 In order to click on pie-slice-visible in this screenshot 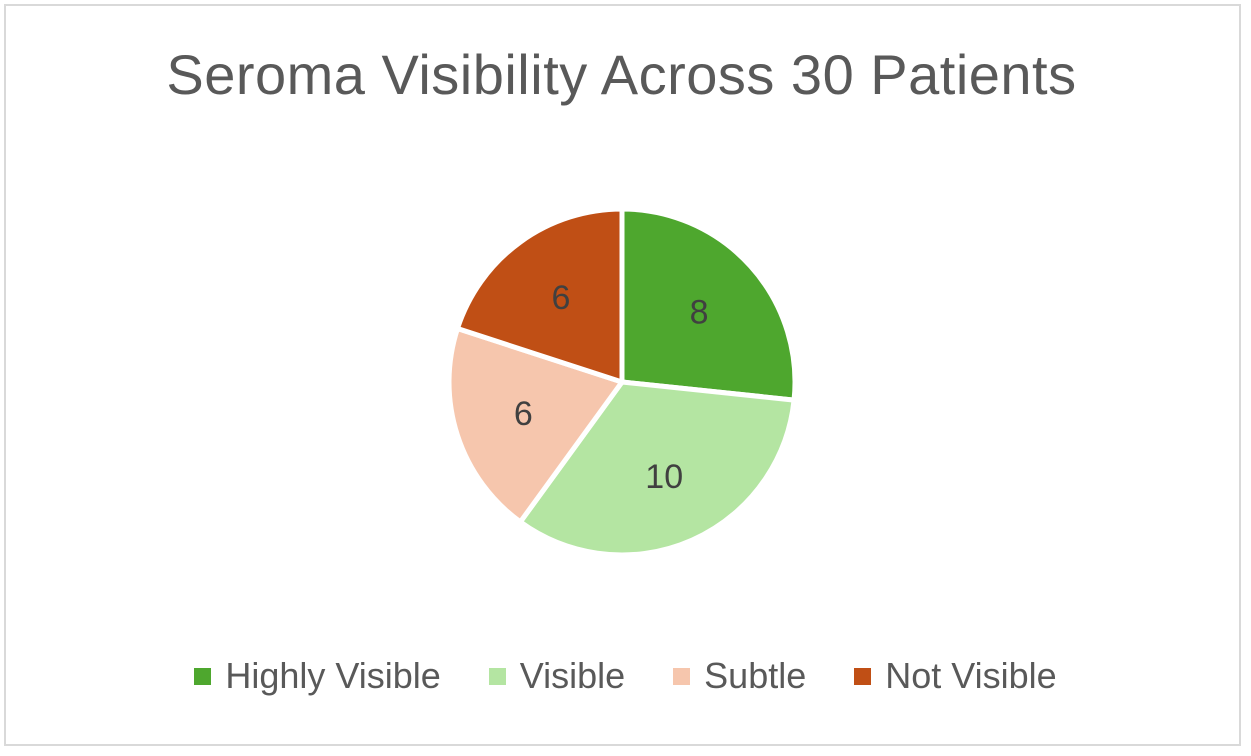, I will do `click(657, 468)`.